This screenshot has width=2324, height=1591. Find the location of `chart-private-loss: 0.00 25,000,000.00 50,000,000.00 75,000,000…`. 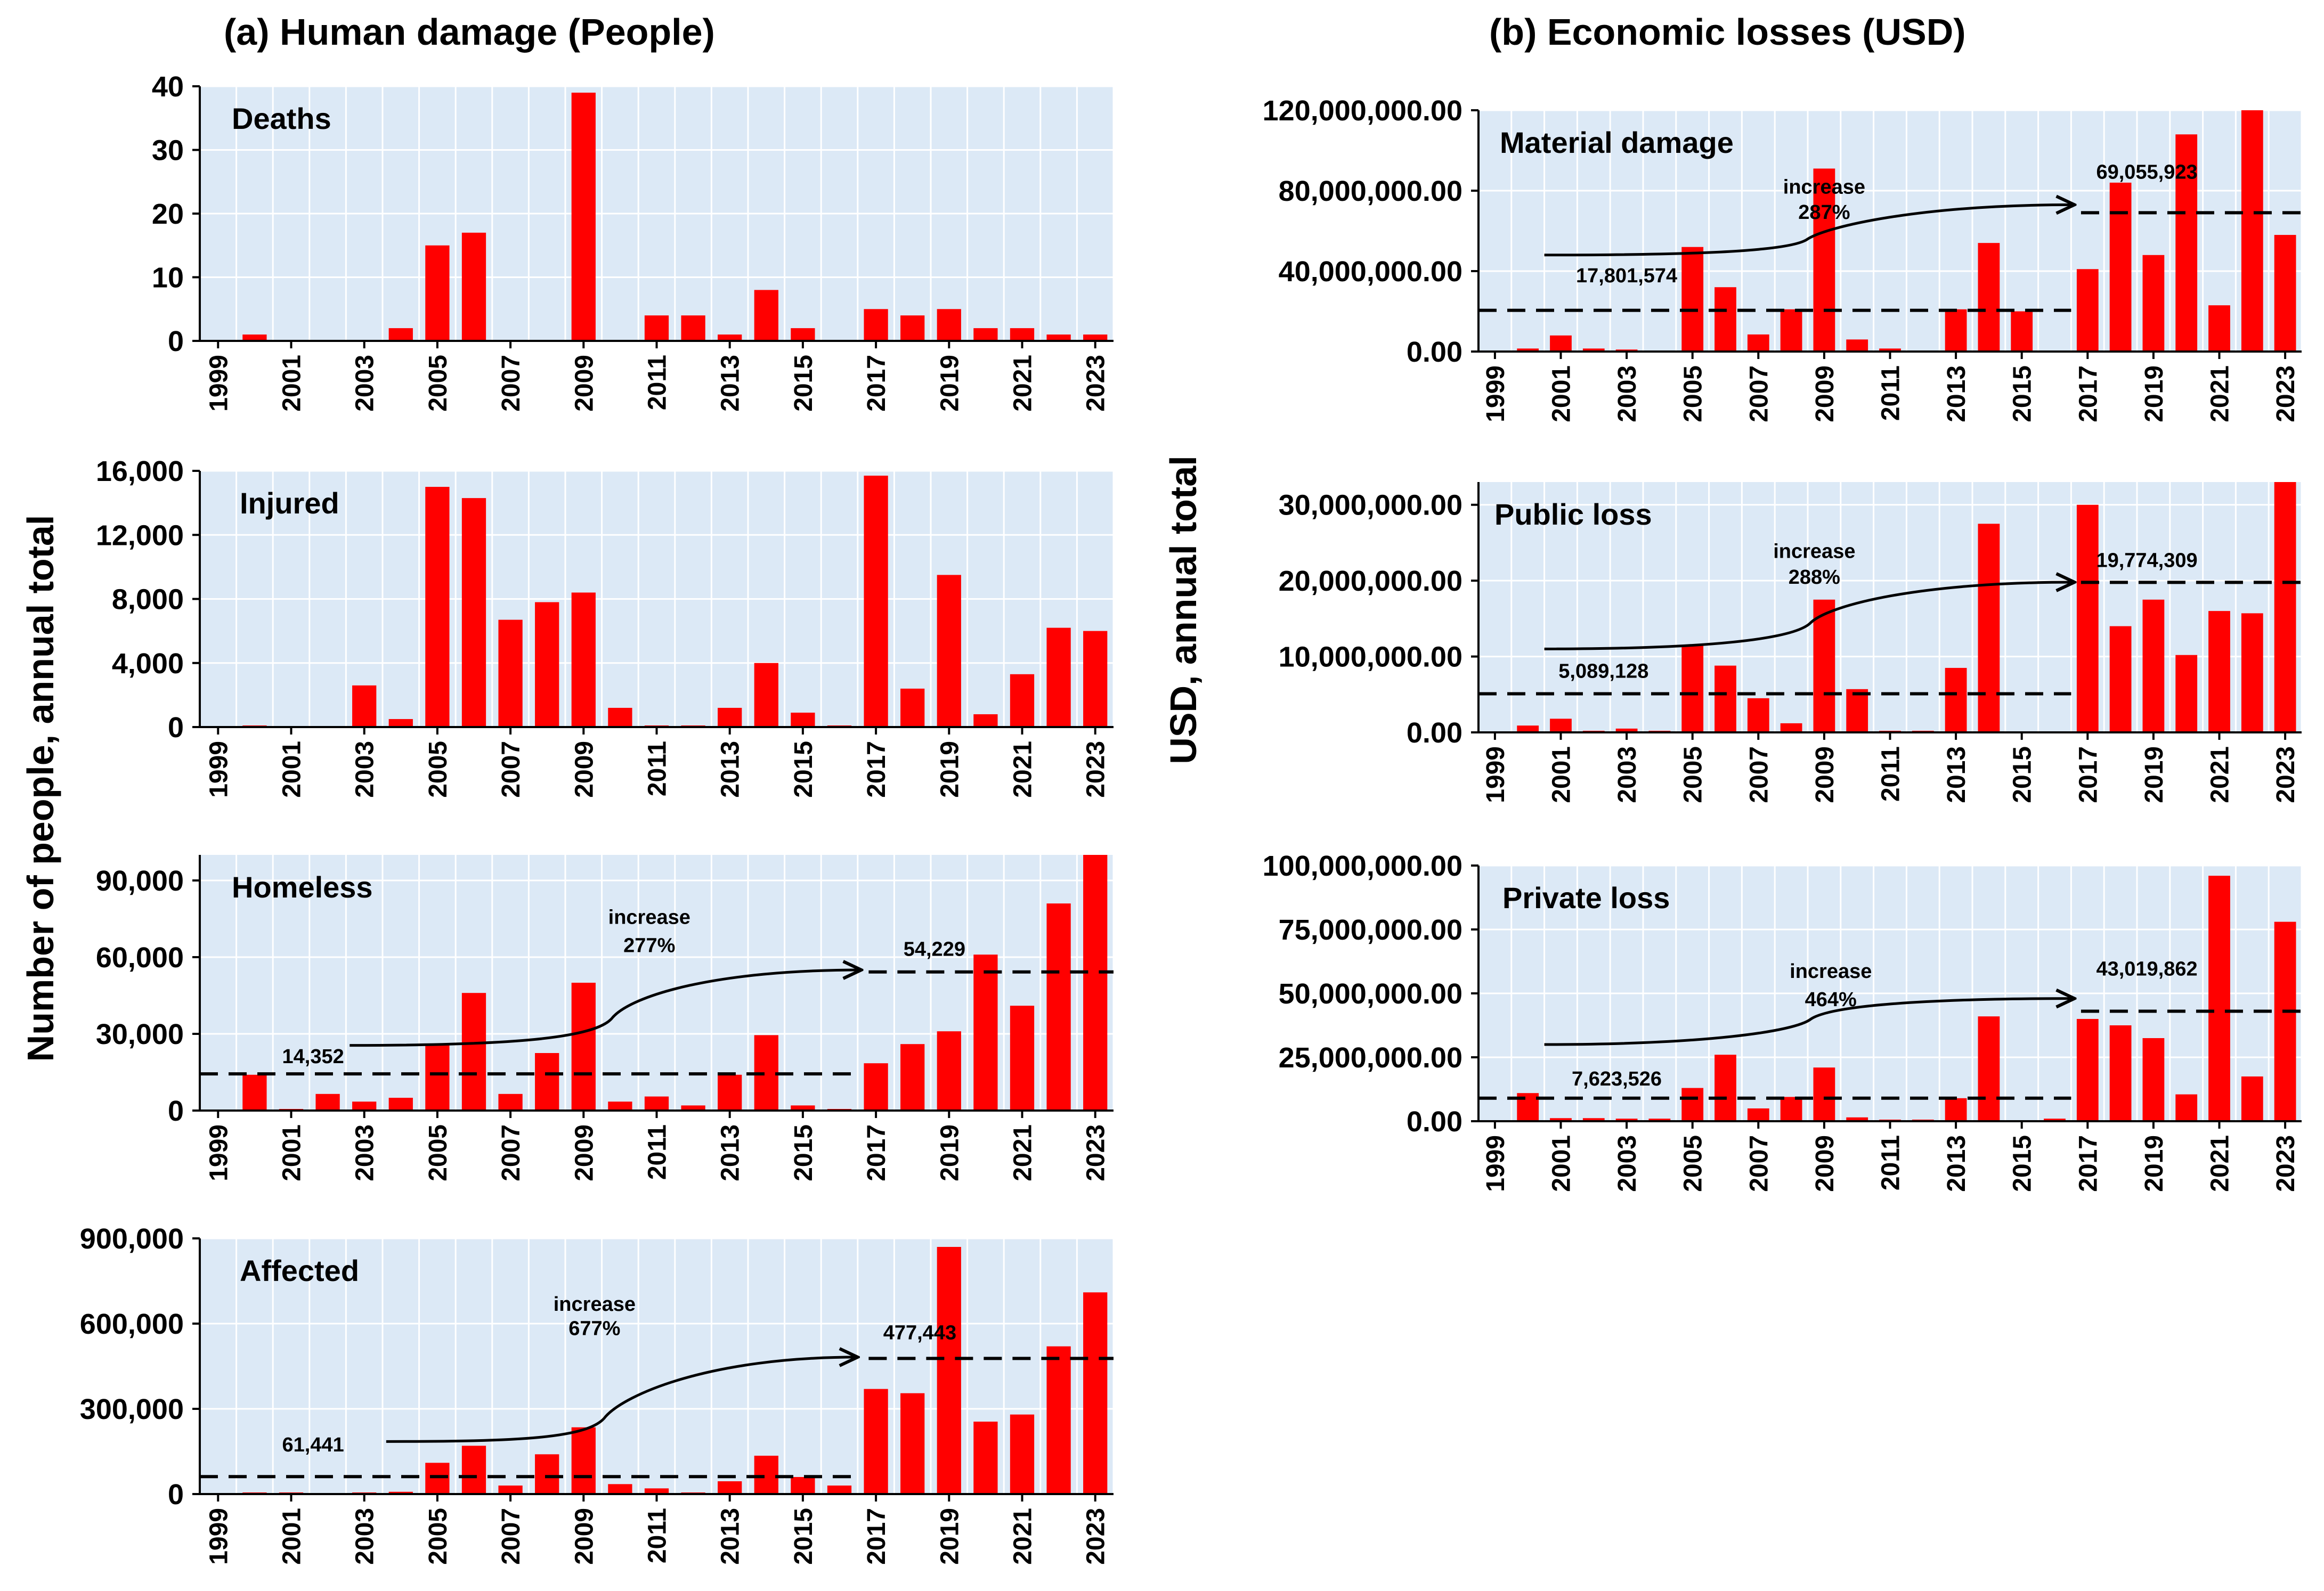

chart-private-loss: 0.00 25,000,000.00 50,000,000.00 75,000,000… is located at coordinates (1783, 1021).